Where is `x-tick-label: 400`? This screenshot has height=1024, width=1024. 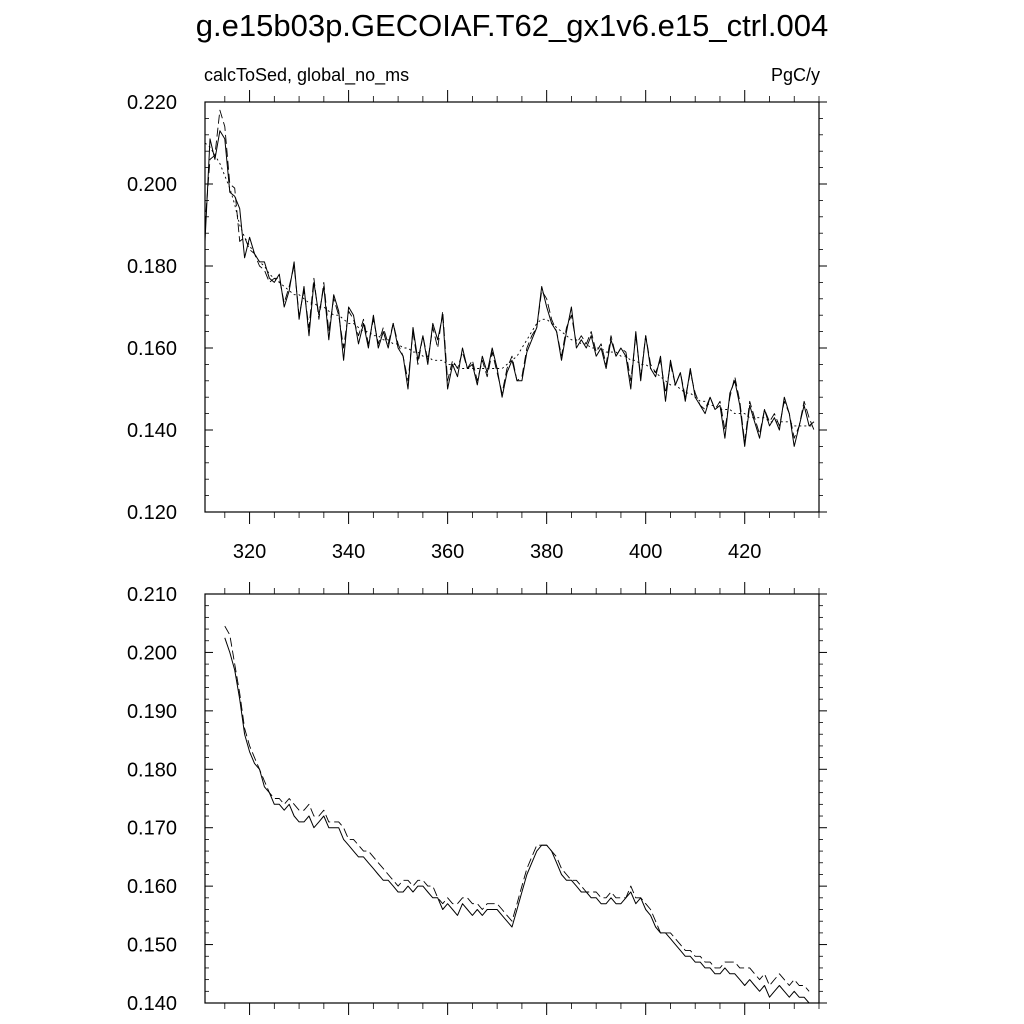
x-tick-label: 400 is located at coordinates (645, 552).